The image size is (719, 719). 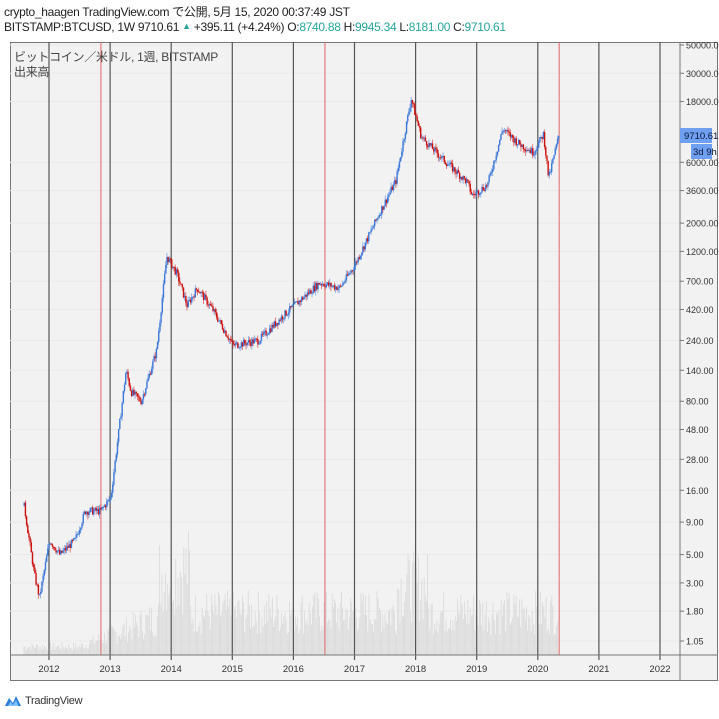 What do you see at coordinates (659, 669) in the screenshot?
I see `year-tick-label: 2022` at bounding box center [659, 669].